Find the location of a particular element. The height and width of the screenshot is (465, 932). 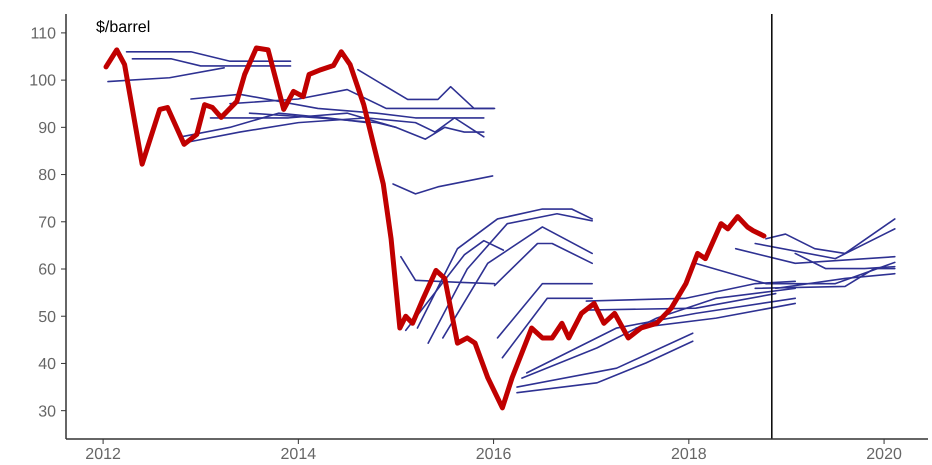

y-tick-label: 90 is located at coordinates (47, 128).